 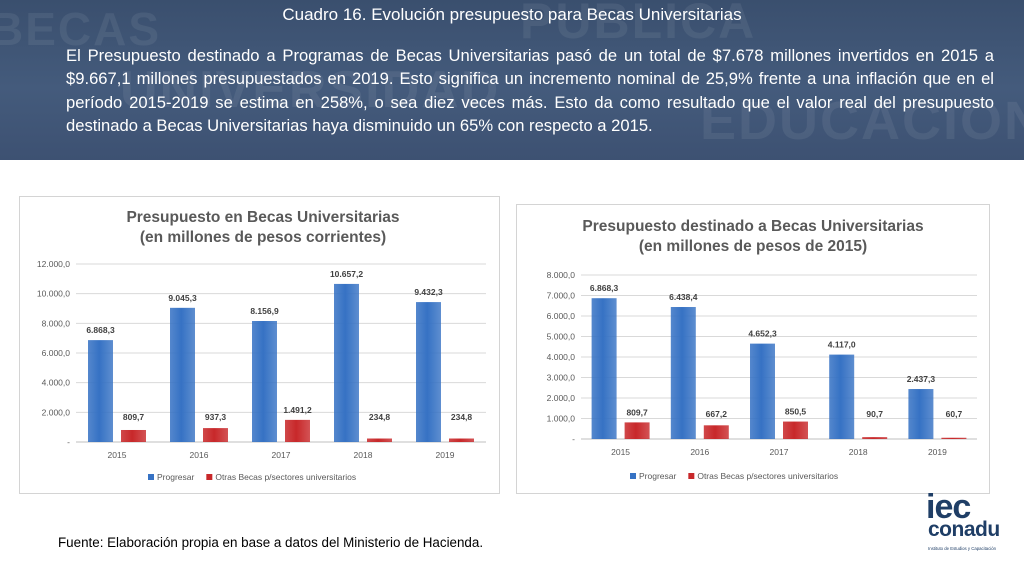 What do you see at coordinates (561, 419) in the screenshot?
I see `y-tick-label: 1.000,0` at bounding box center [561, 419].